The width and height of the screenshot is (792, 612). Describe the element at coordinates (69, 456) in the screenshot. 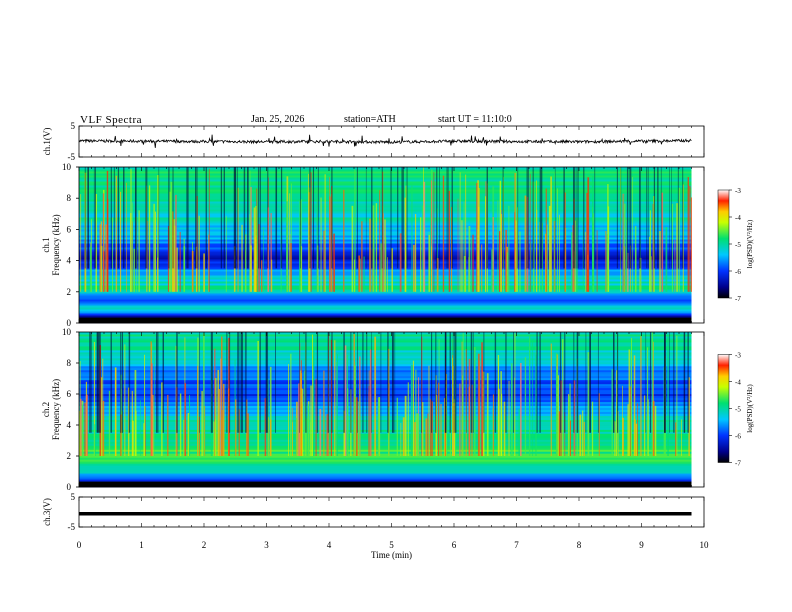

I see `y-tick-label: 2` at that location.